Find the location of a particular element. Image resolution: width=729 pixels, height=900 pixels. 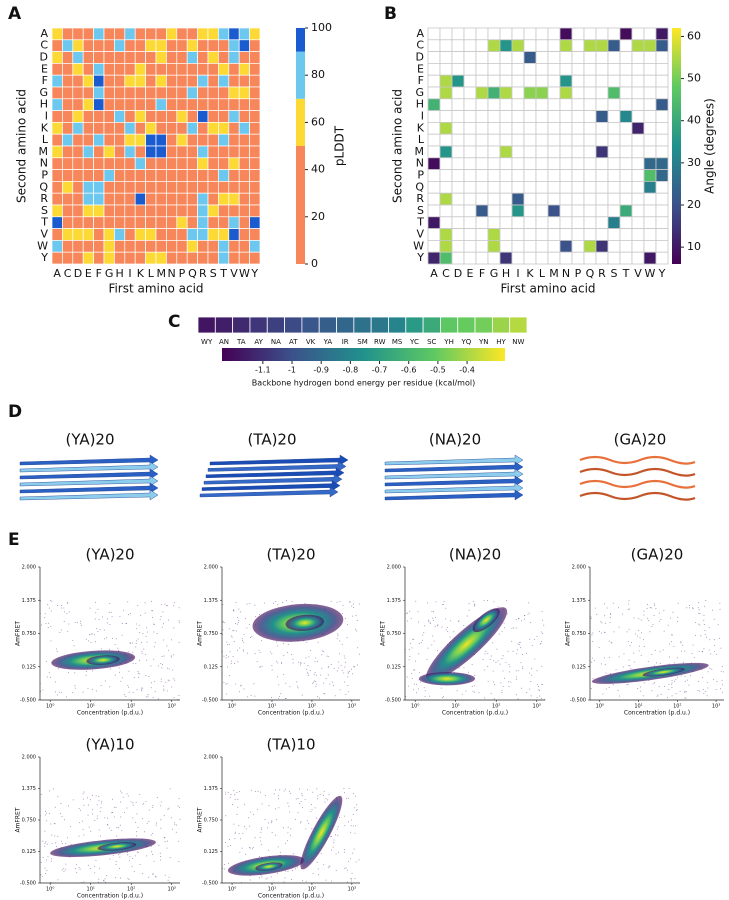

x-tick-label: H is located at coordinates (506, 273).